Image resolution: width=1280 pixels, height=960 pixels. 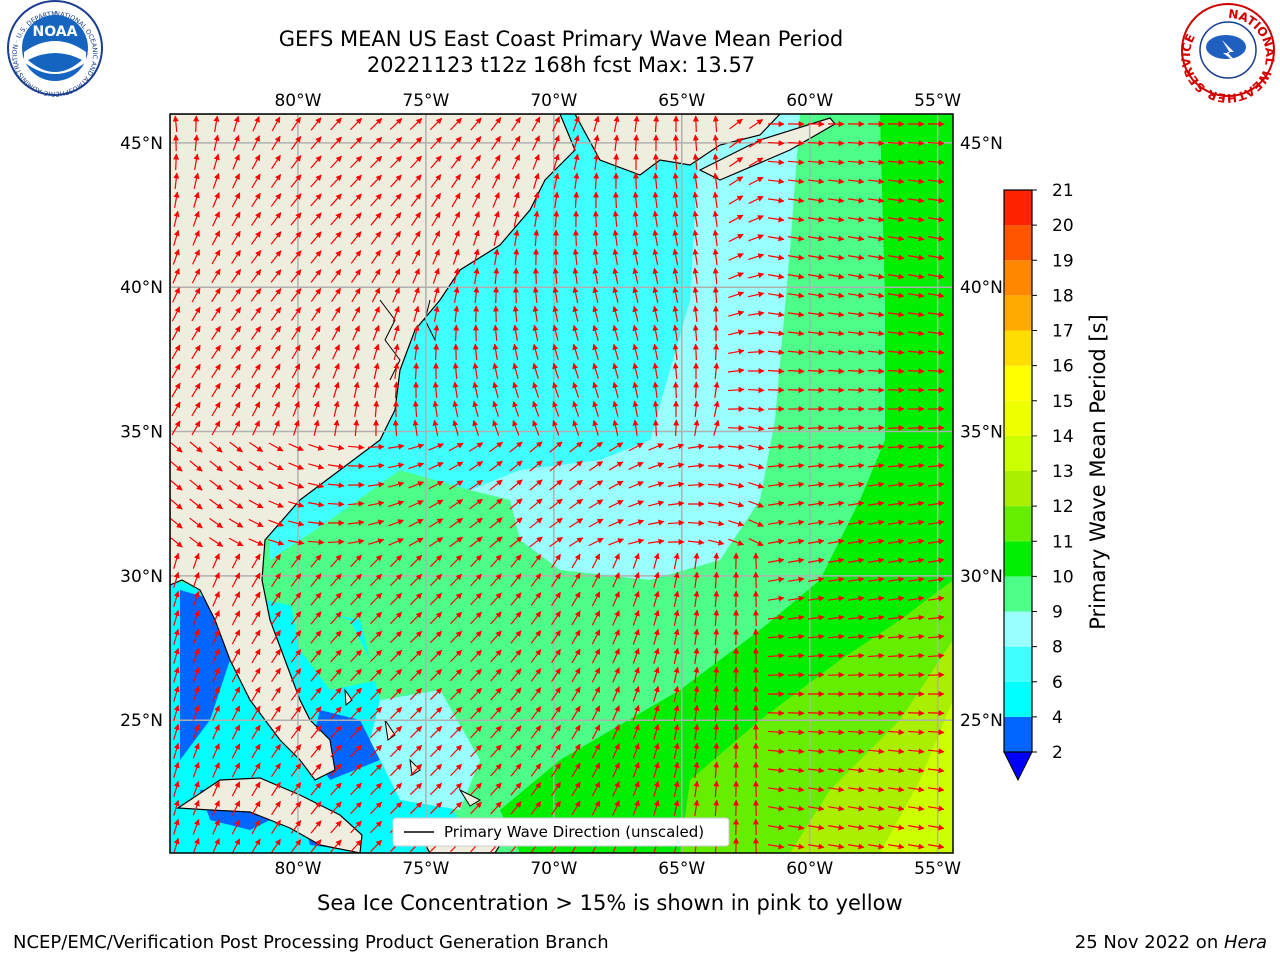 What do you see at coordinates (561, 65) in the screenshot?
I see `chart-subtitle: 20221123 t12z 168h fcst Max: 13.57` at bounding box center [561, 65].